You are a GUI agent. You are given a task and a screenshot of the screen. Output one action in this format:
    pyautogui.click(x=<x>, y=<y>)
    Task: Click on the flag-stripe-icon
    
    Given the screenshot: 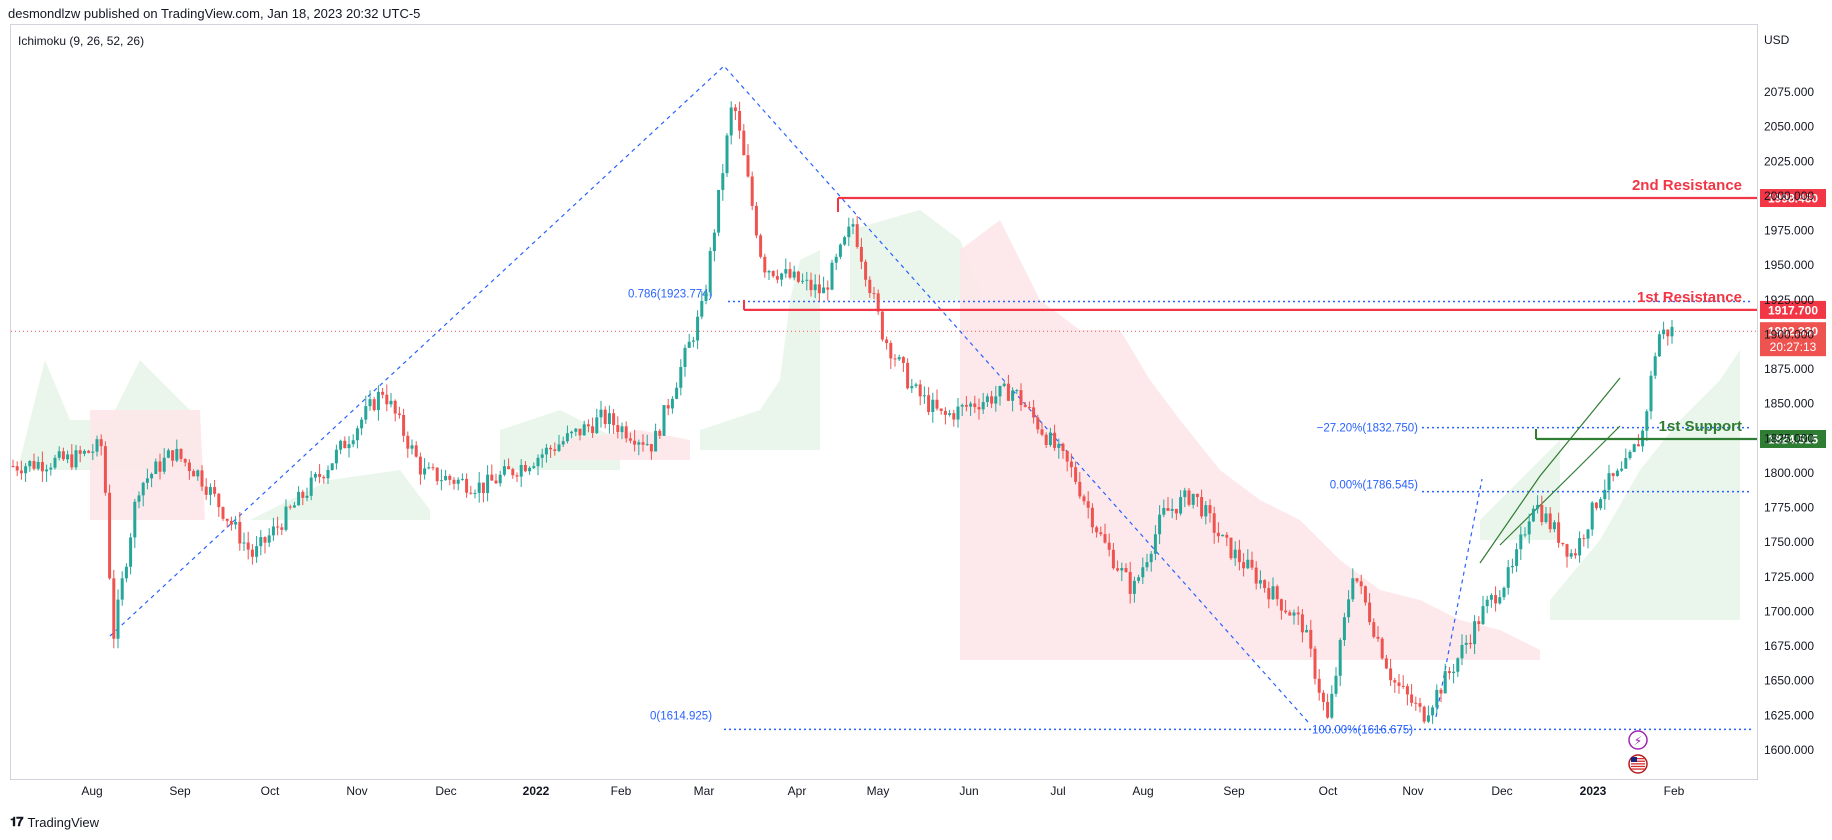 What is the action you would take?
    pyautogui.click(x=1638, y=764)
    